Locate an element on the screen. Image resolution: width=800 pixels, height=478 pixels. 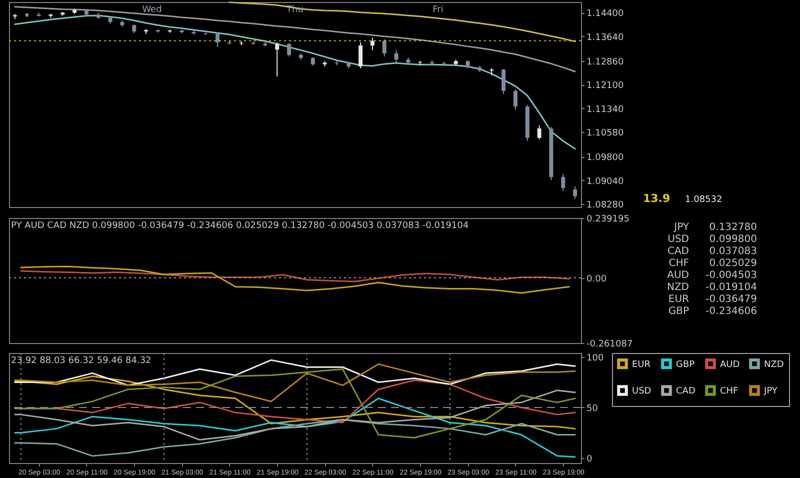
legend-label: NZD is located at coordinates (774, 365).